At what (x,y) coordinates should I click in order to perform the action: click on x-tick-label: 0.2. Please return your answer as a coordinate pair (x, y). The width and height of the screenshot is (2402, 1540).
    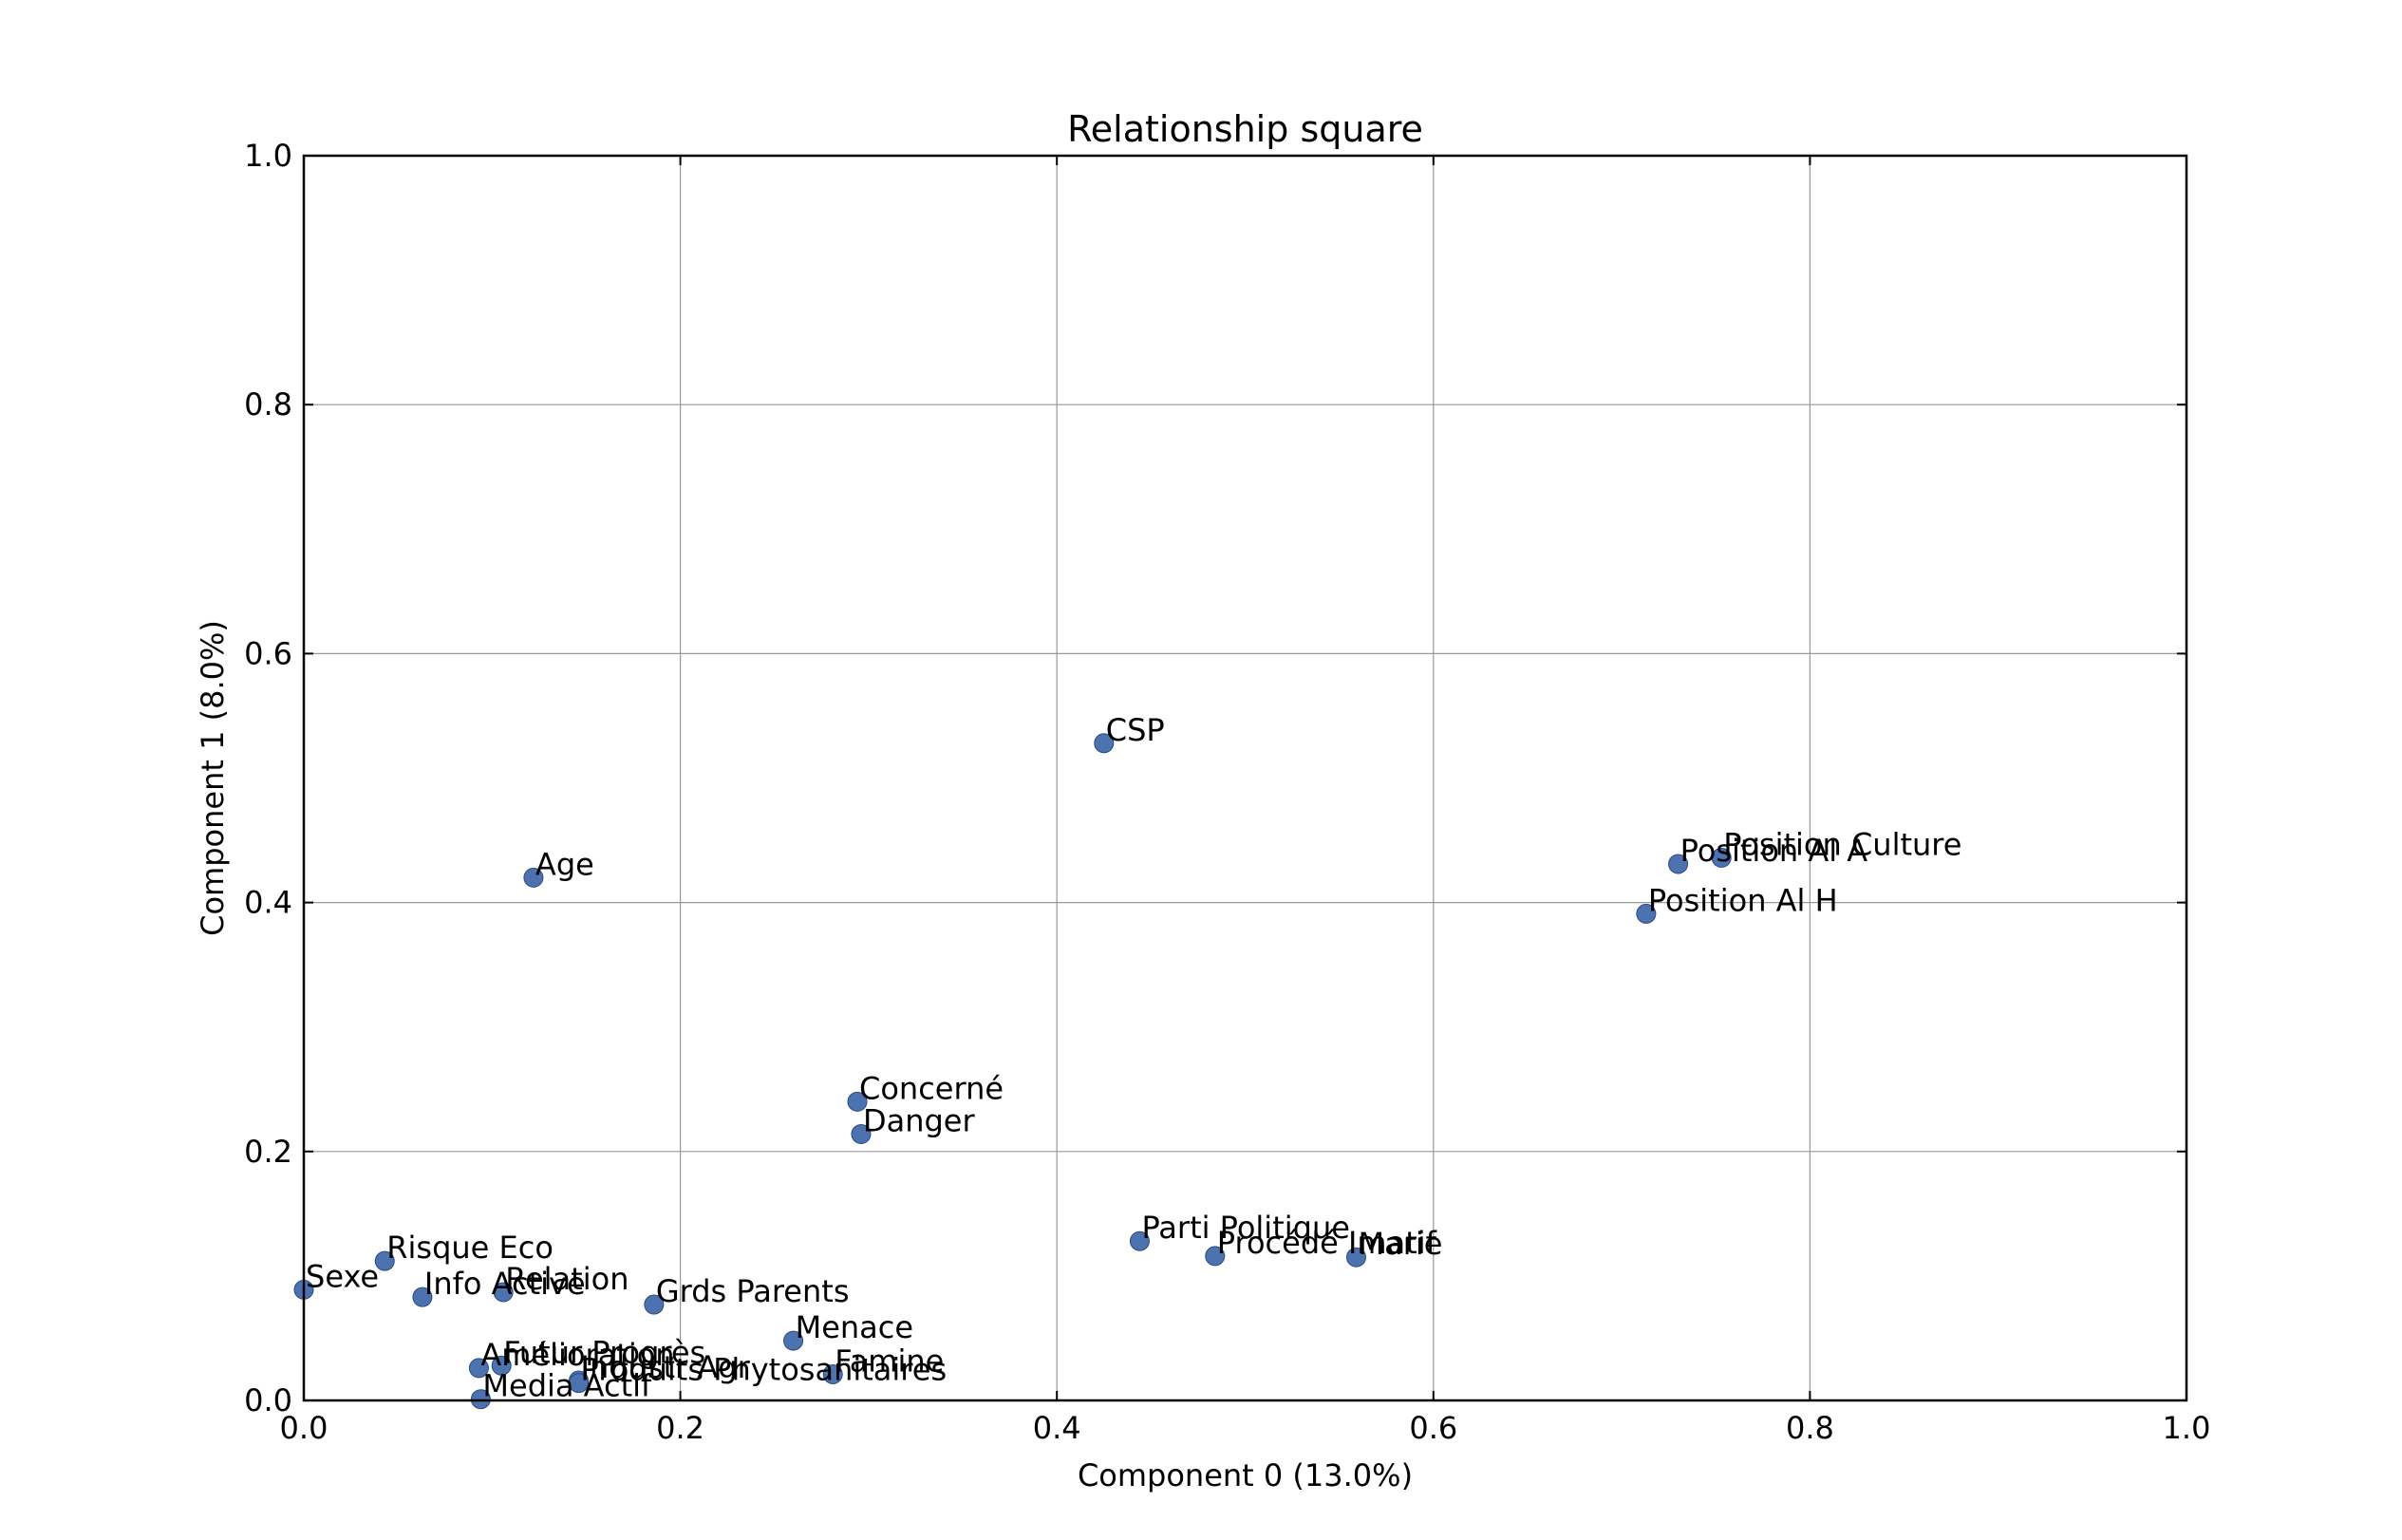
    Looking at the image, I should click on (680, 1428).